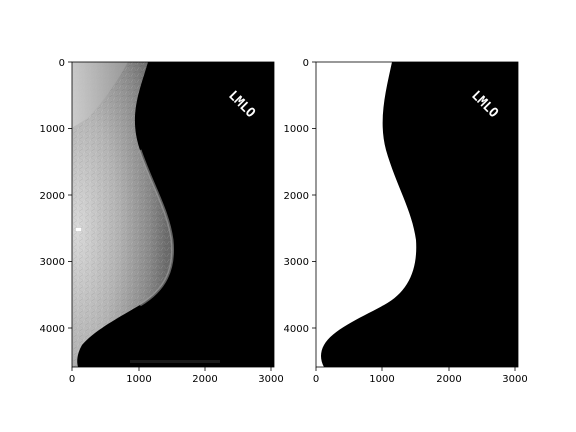 The height and width of the screenshot is (432, 576). What do you see at coordinates (62, 63) in the screenshot?
I see `mammogram-y-tick-label: 0` at bounding box center [62, 63].